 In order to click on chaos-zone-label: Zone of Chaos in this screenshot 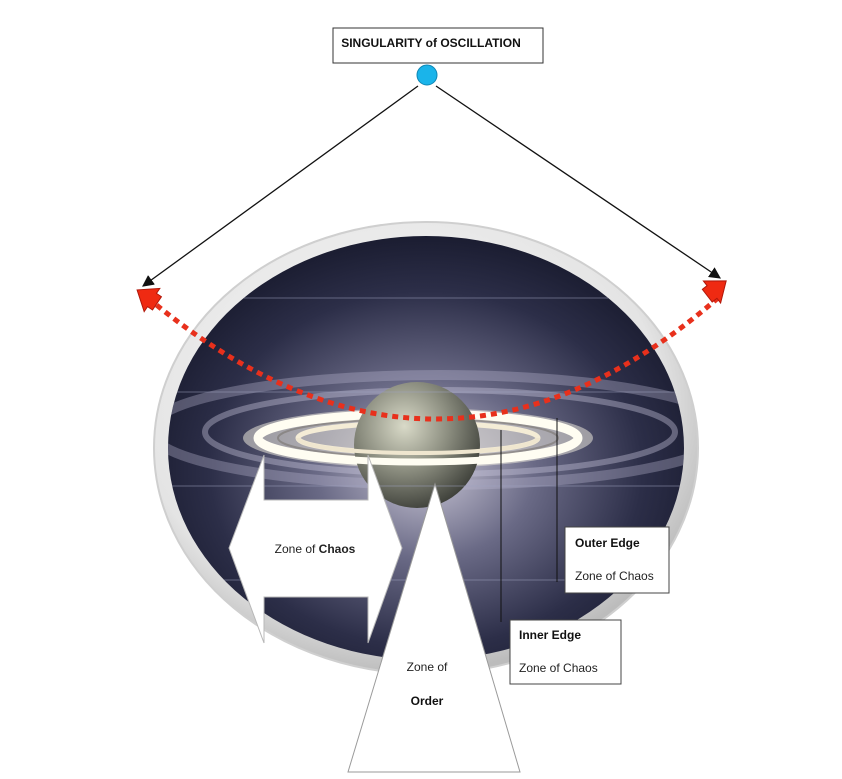, I will do `click(315, 549)`.